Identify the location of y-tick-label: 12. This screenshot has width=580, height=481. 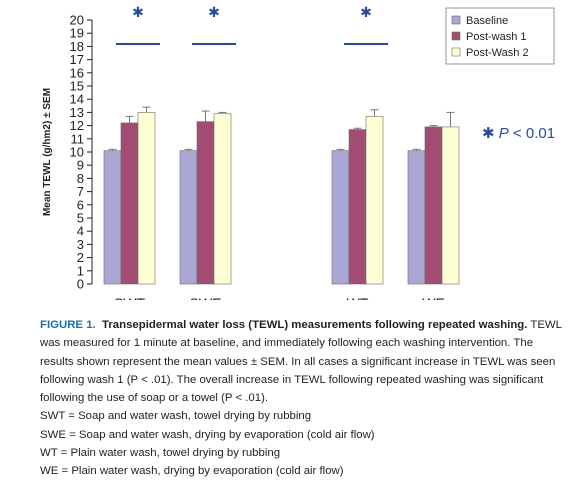
(77, 125).